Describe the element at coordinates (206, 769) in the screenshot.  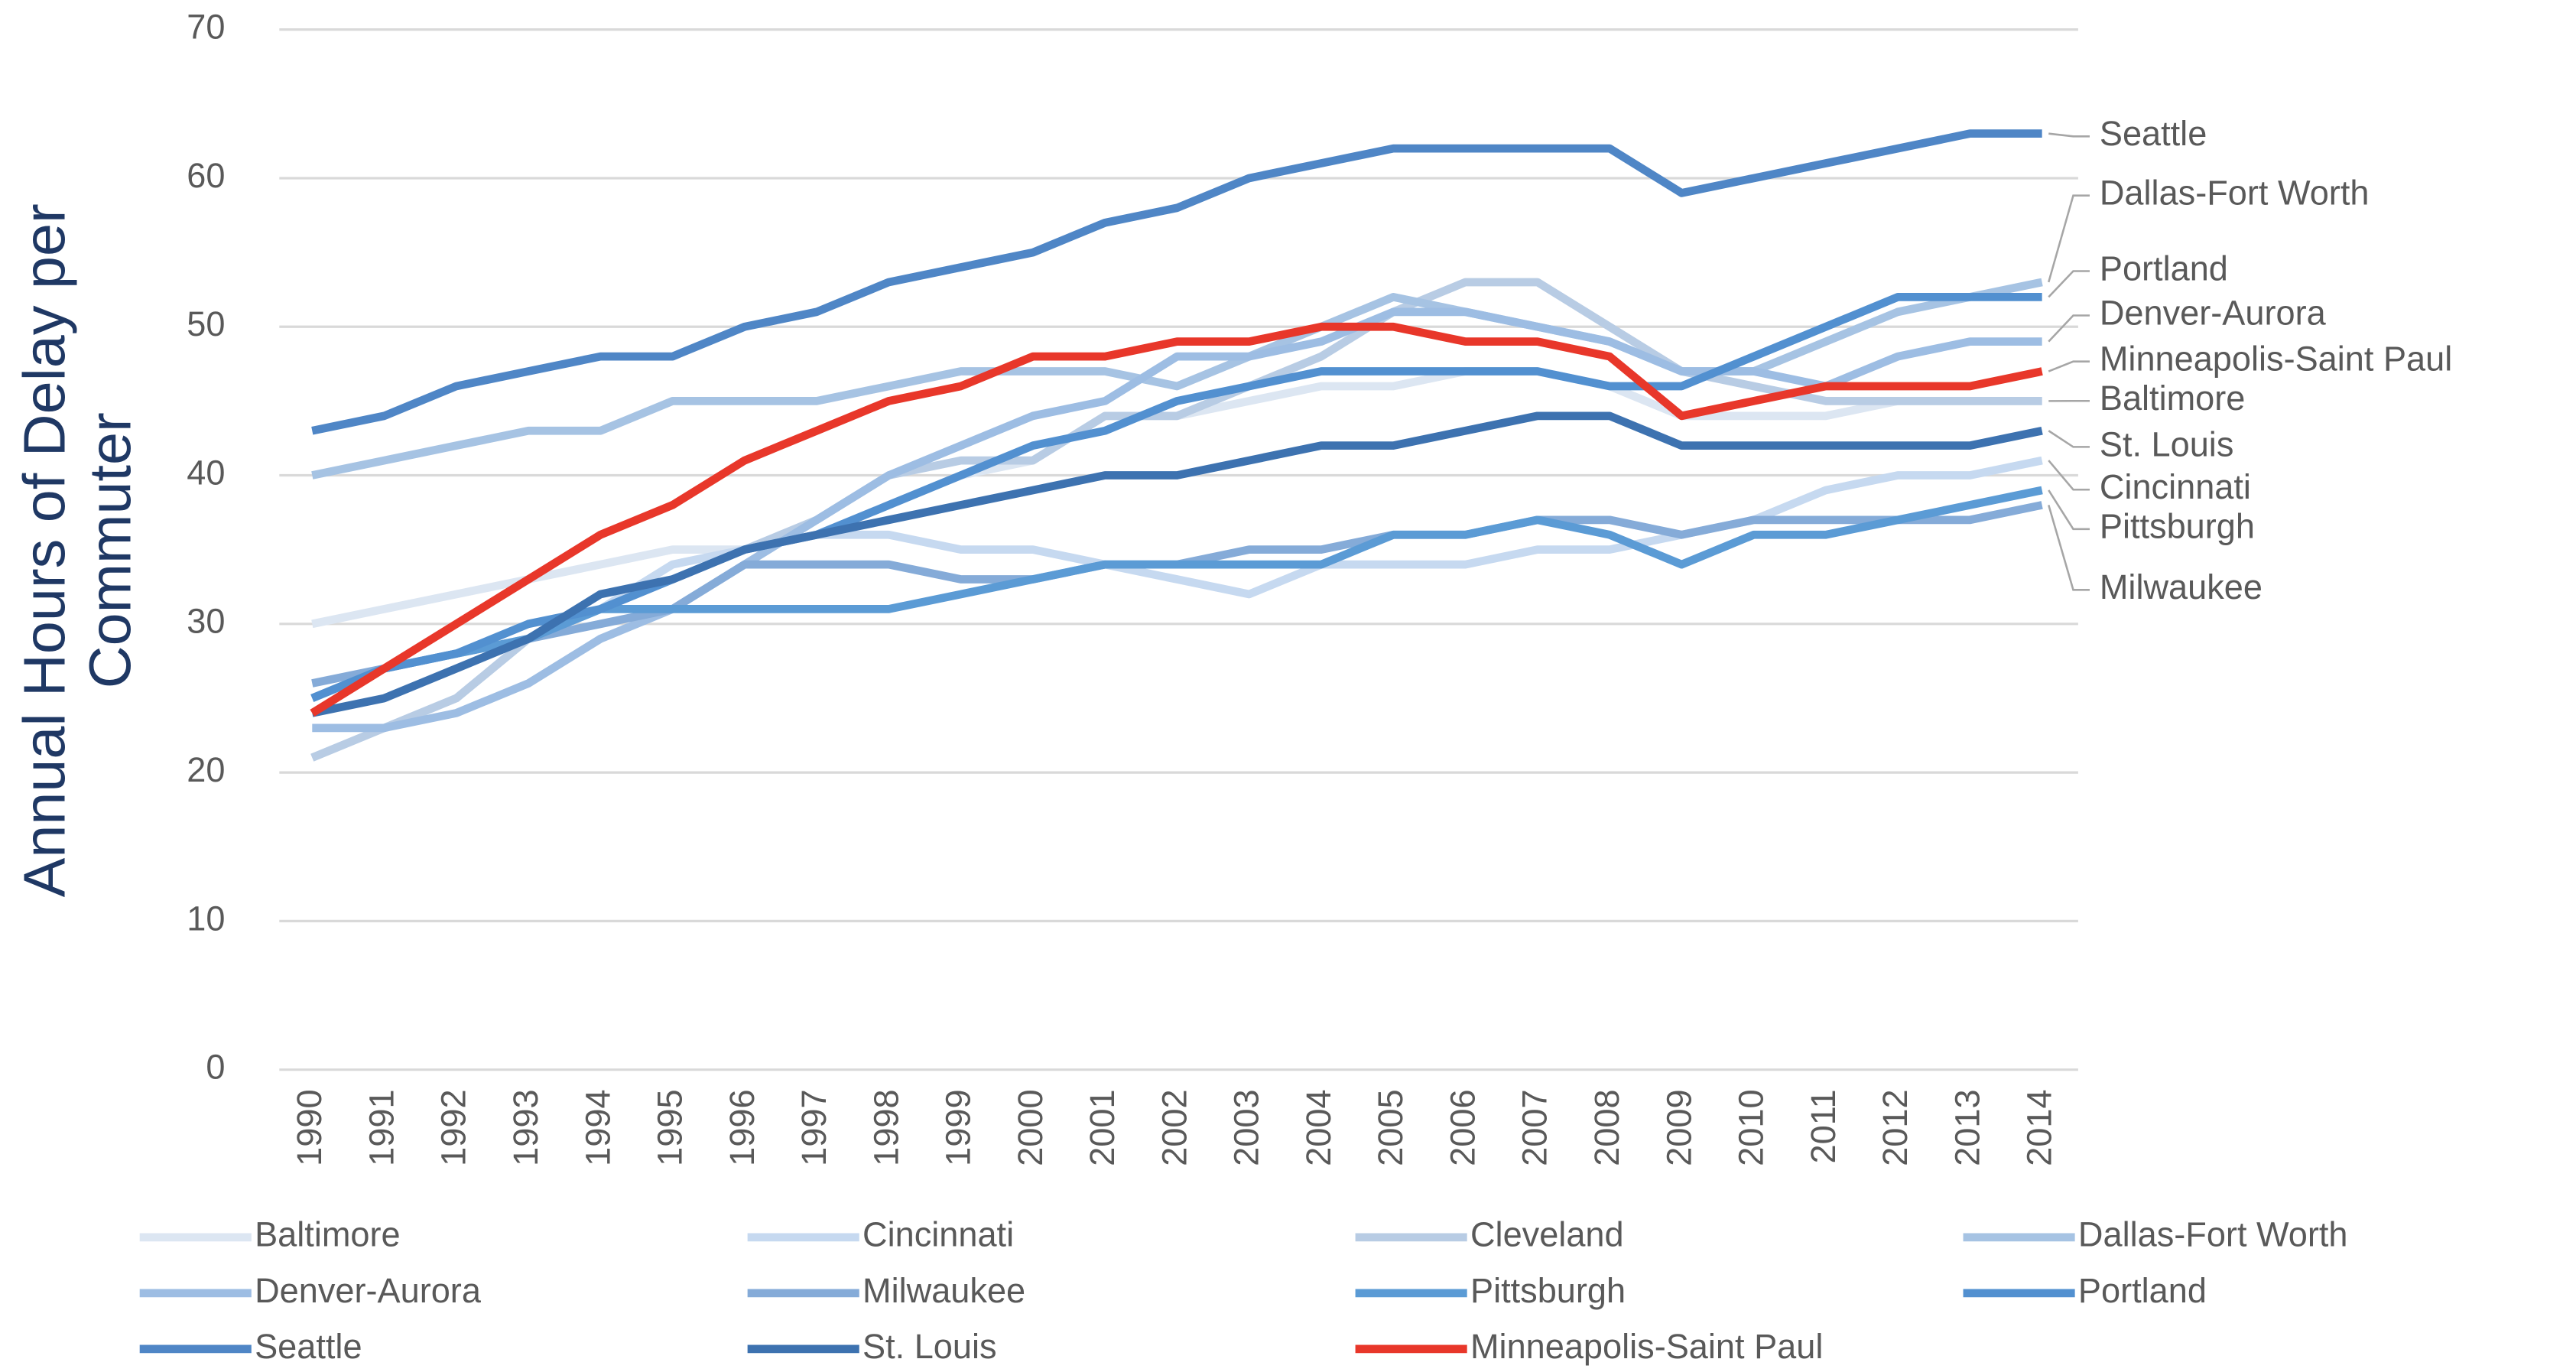
I see `y-tick-label: 20` at that location.